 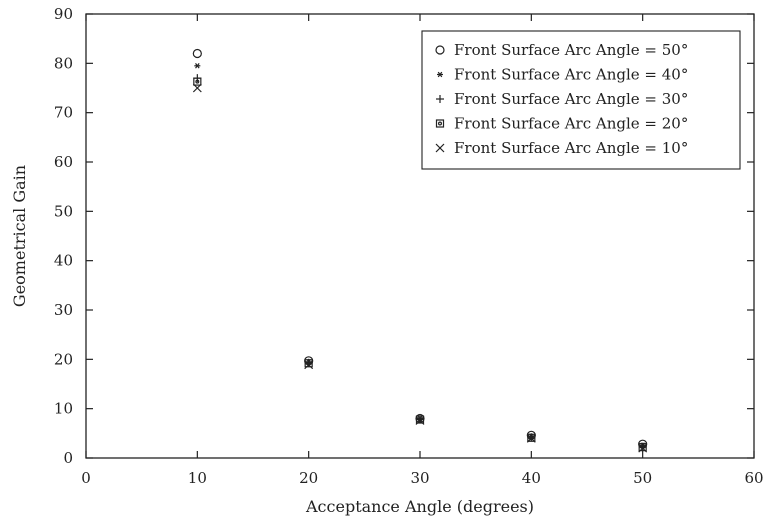 What do you see at coordinates (63, 162) in the screenshot?
I see `y-tick-label: 60` at bounding box center [63, 162].